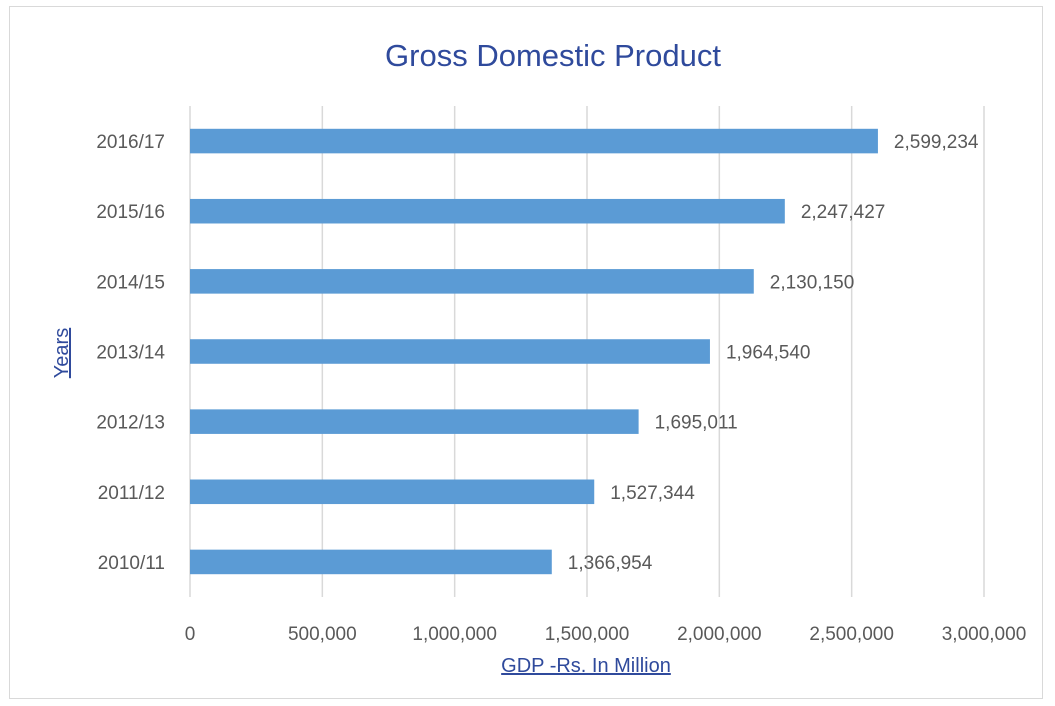 Image resolution: width=1055 pixels, height=706 pixels. Describe the element at coordinates (62, 353) in the screenshot. I see `y-axis-title: Years` at that location.